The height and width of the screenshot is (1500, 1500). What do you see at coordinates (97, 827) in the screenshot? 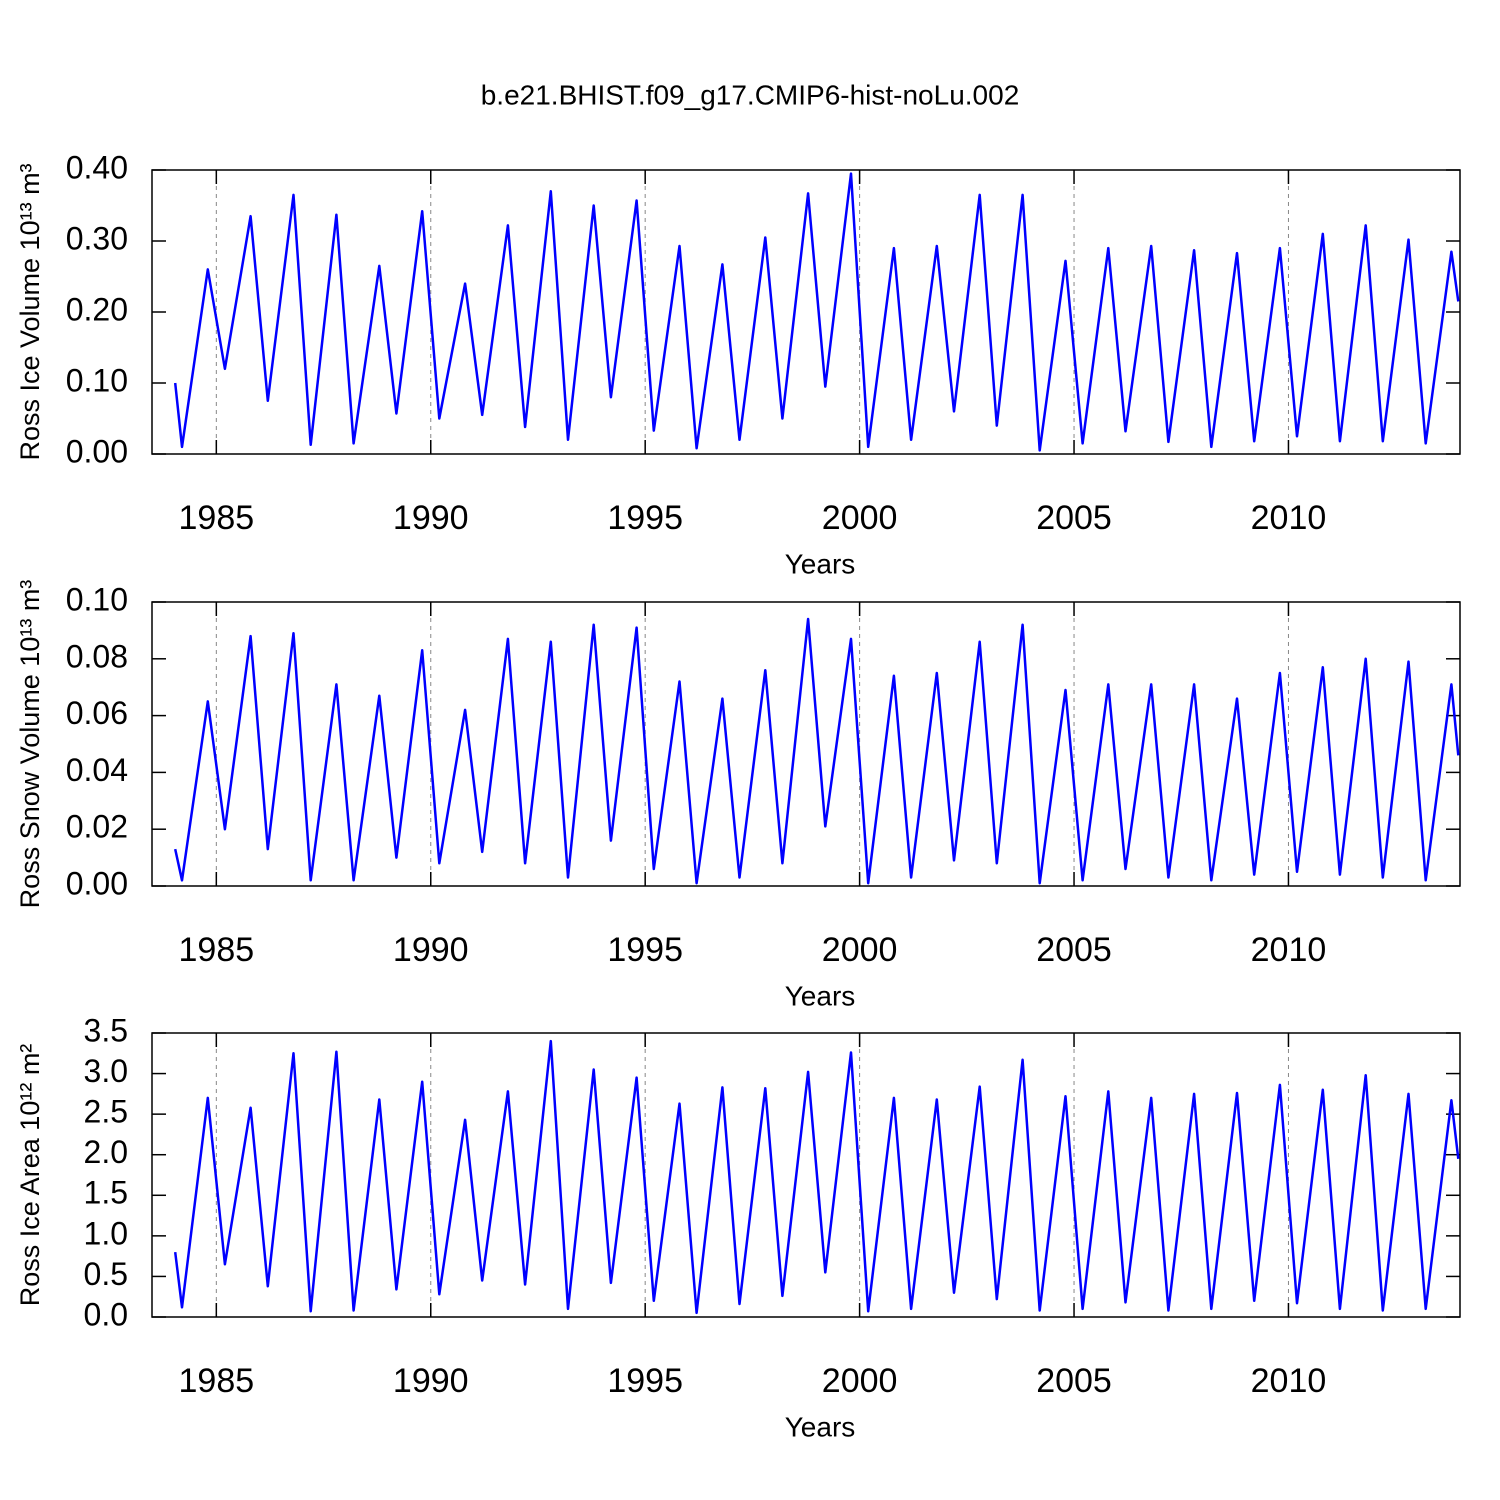
I see `y-tick-label: 0.02` at bounding box center [97, 827].